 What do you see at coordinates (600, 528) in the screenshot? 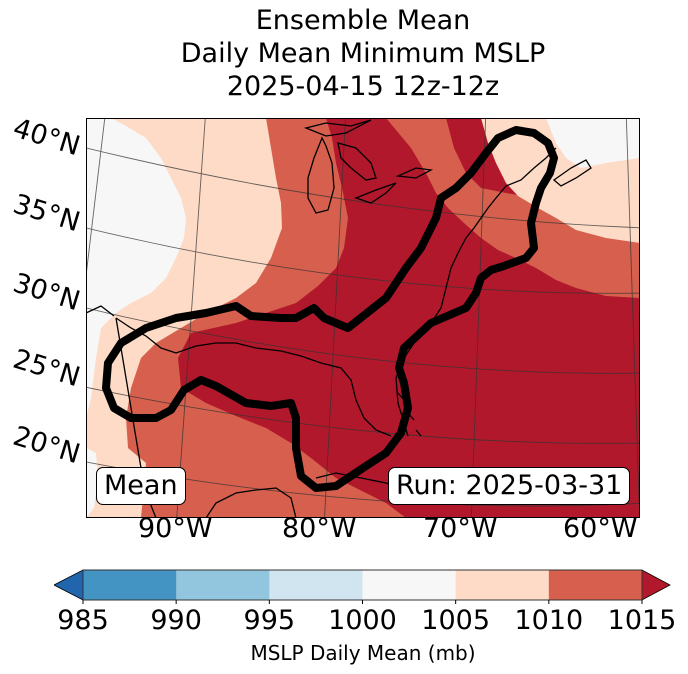
I see `lon-label-60w: 60°W` at bounding box center [600, 528].